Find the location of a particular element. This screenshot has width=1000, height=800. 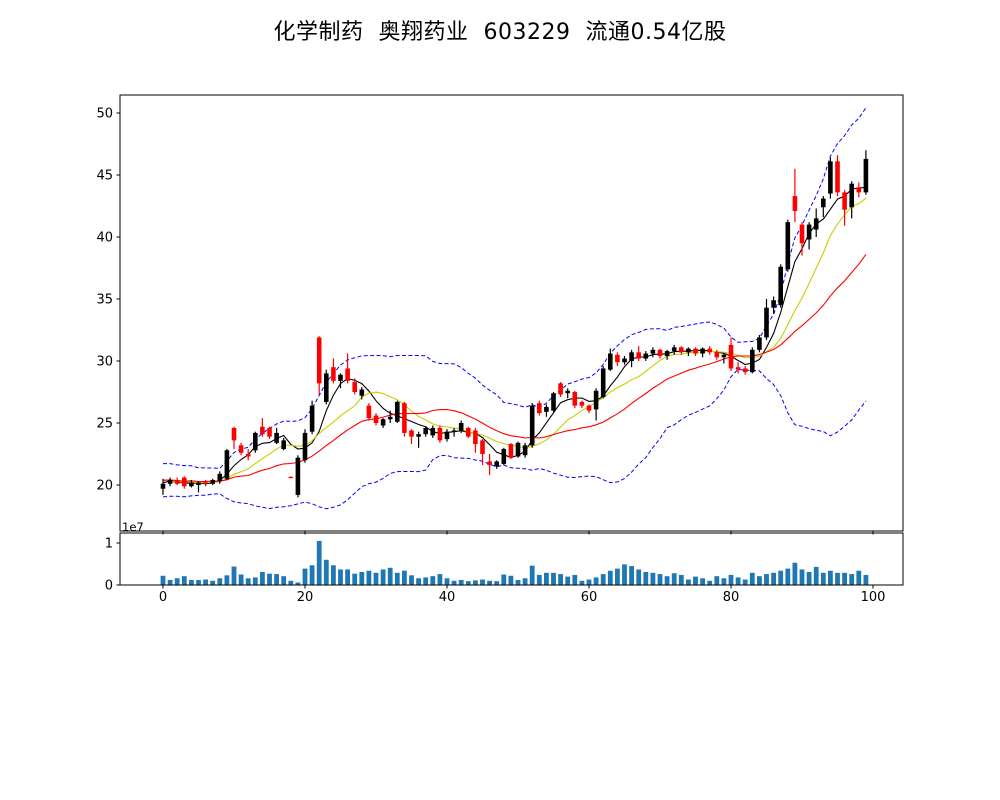

x-tick-label: 60 is located at coordinates (589, 597).